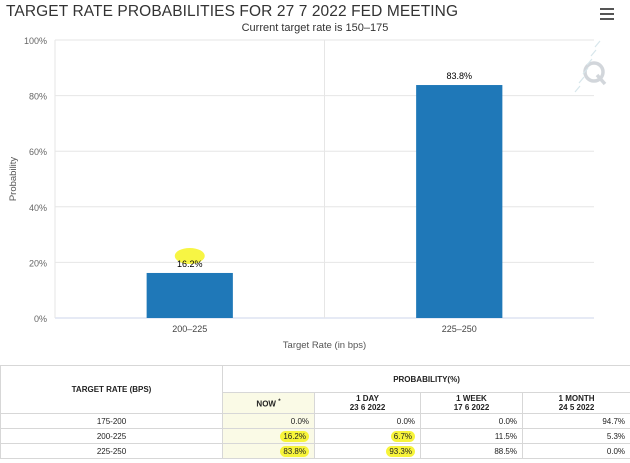 This screenshot has width=630, height=463. Describe the element at coordinates (459, 76) in the screenshot. I see `data-label: 83.8%` at that location.